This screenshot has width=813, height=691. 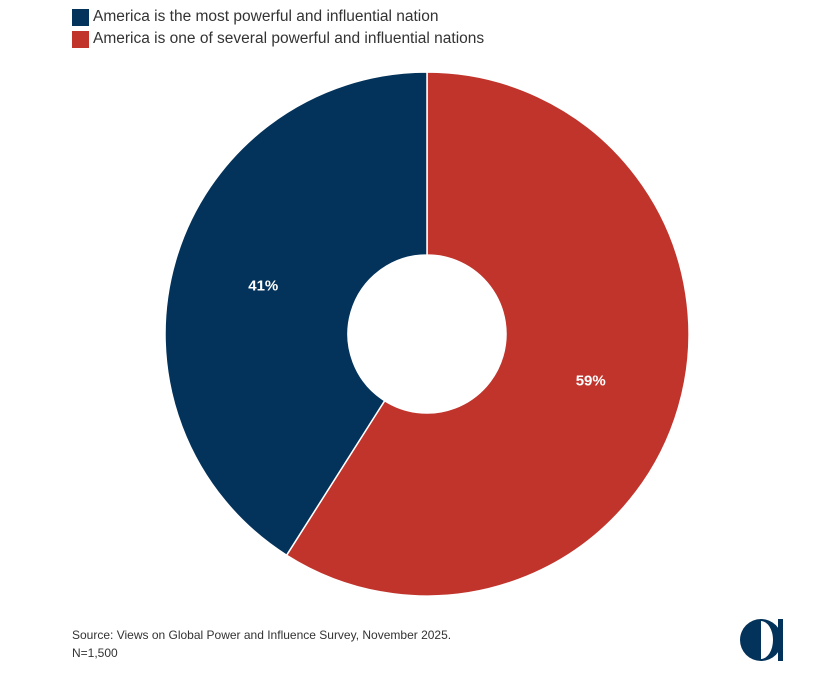 What do you see at coordinates (263, 285) in the screenshot?
I see `slice-label-0: 41%` at bounding box center [263, 285].